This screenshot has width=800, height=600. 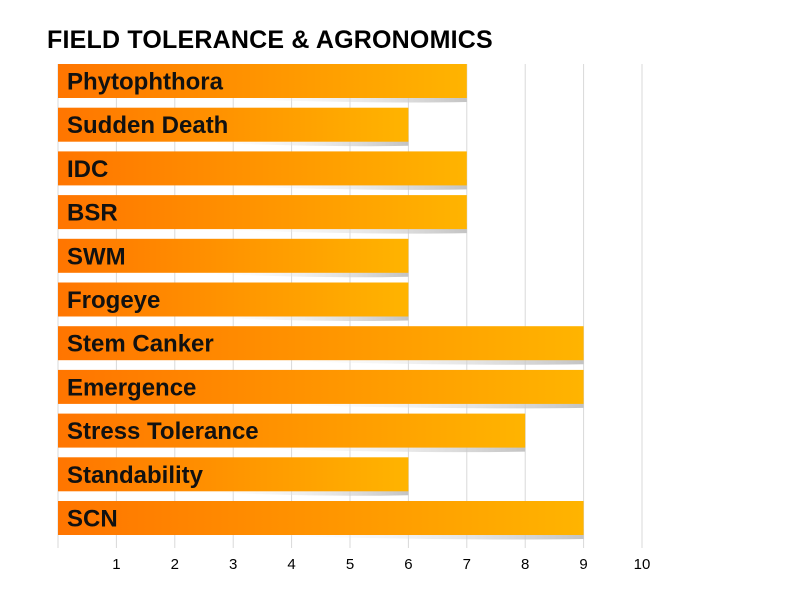 What do you see at coordinates (525, 564) in the screenshot?
I see `x-tick-label: 8` at bounding box center [525, 564].